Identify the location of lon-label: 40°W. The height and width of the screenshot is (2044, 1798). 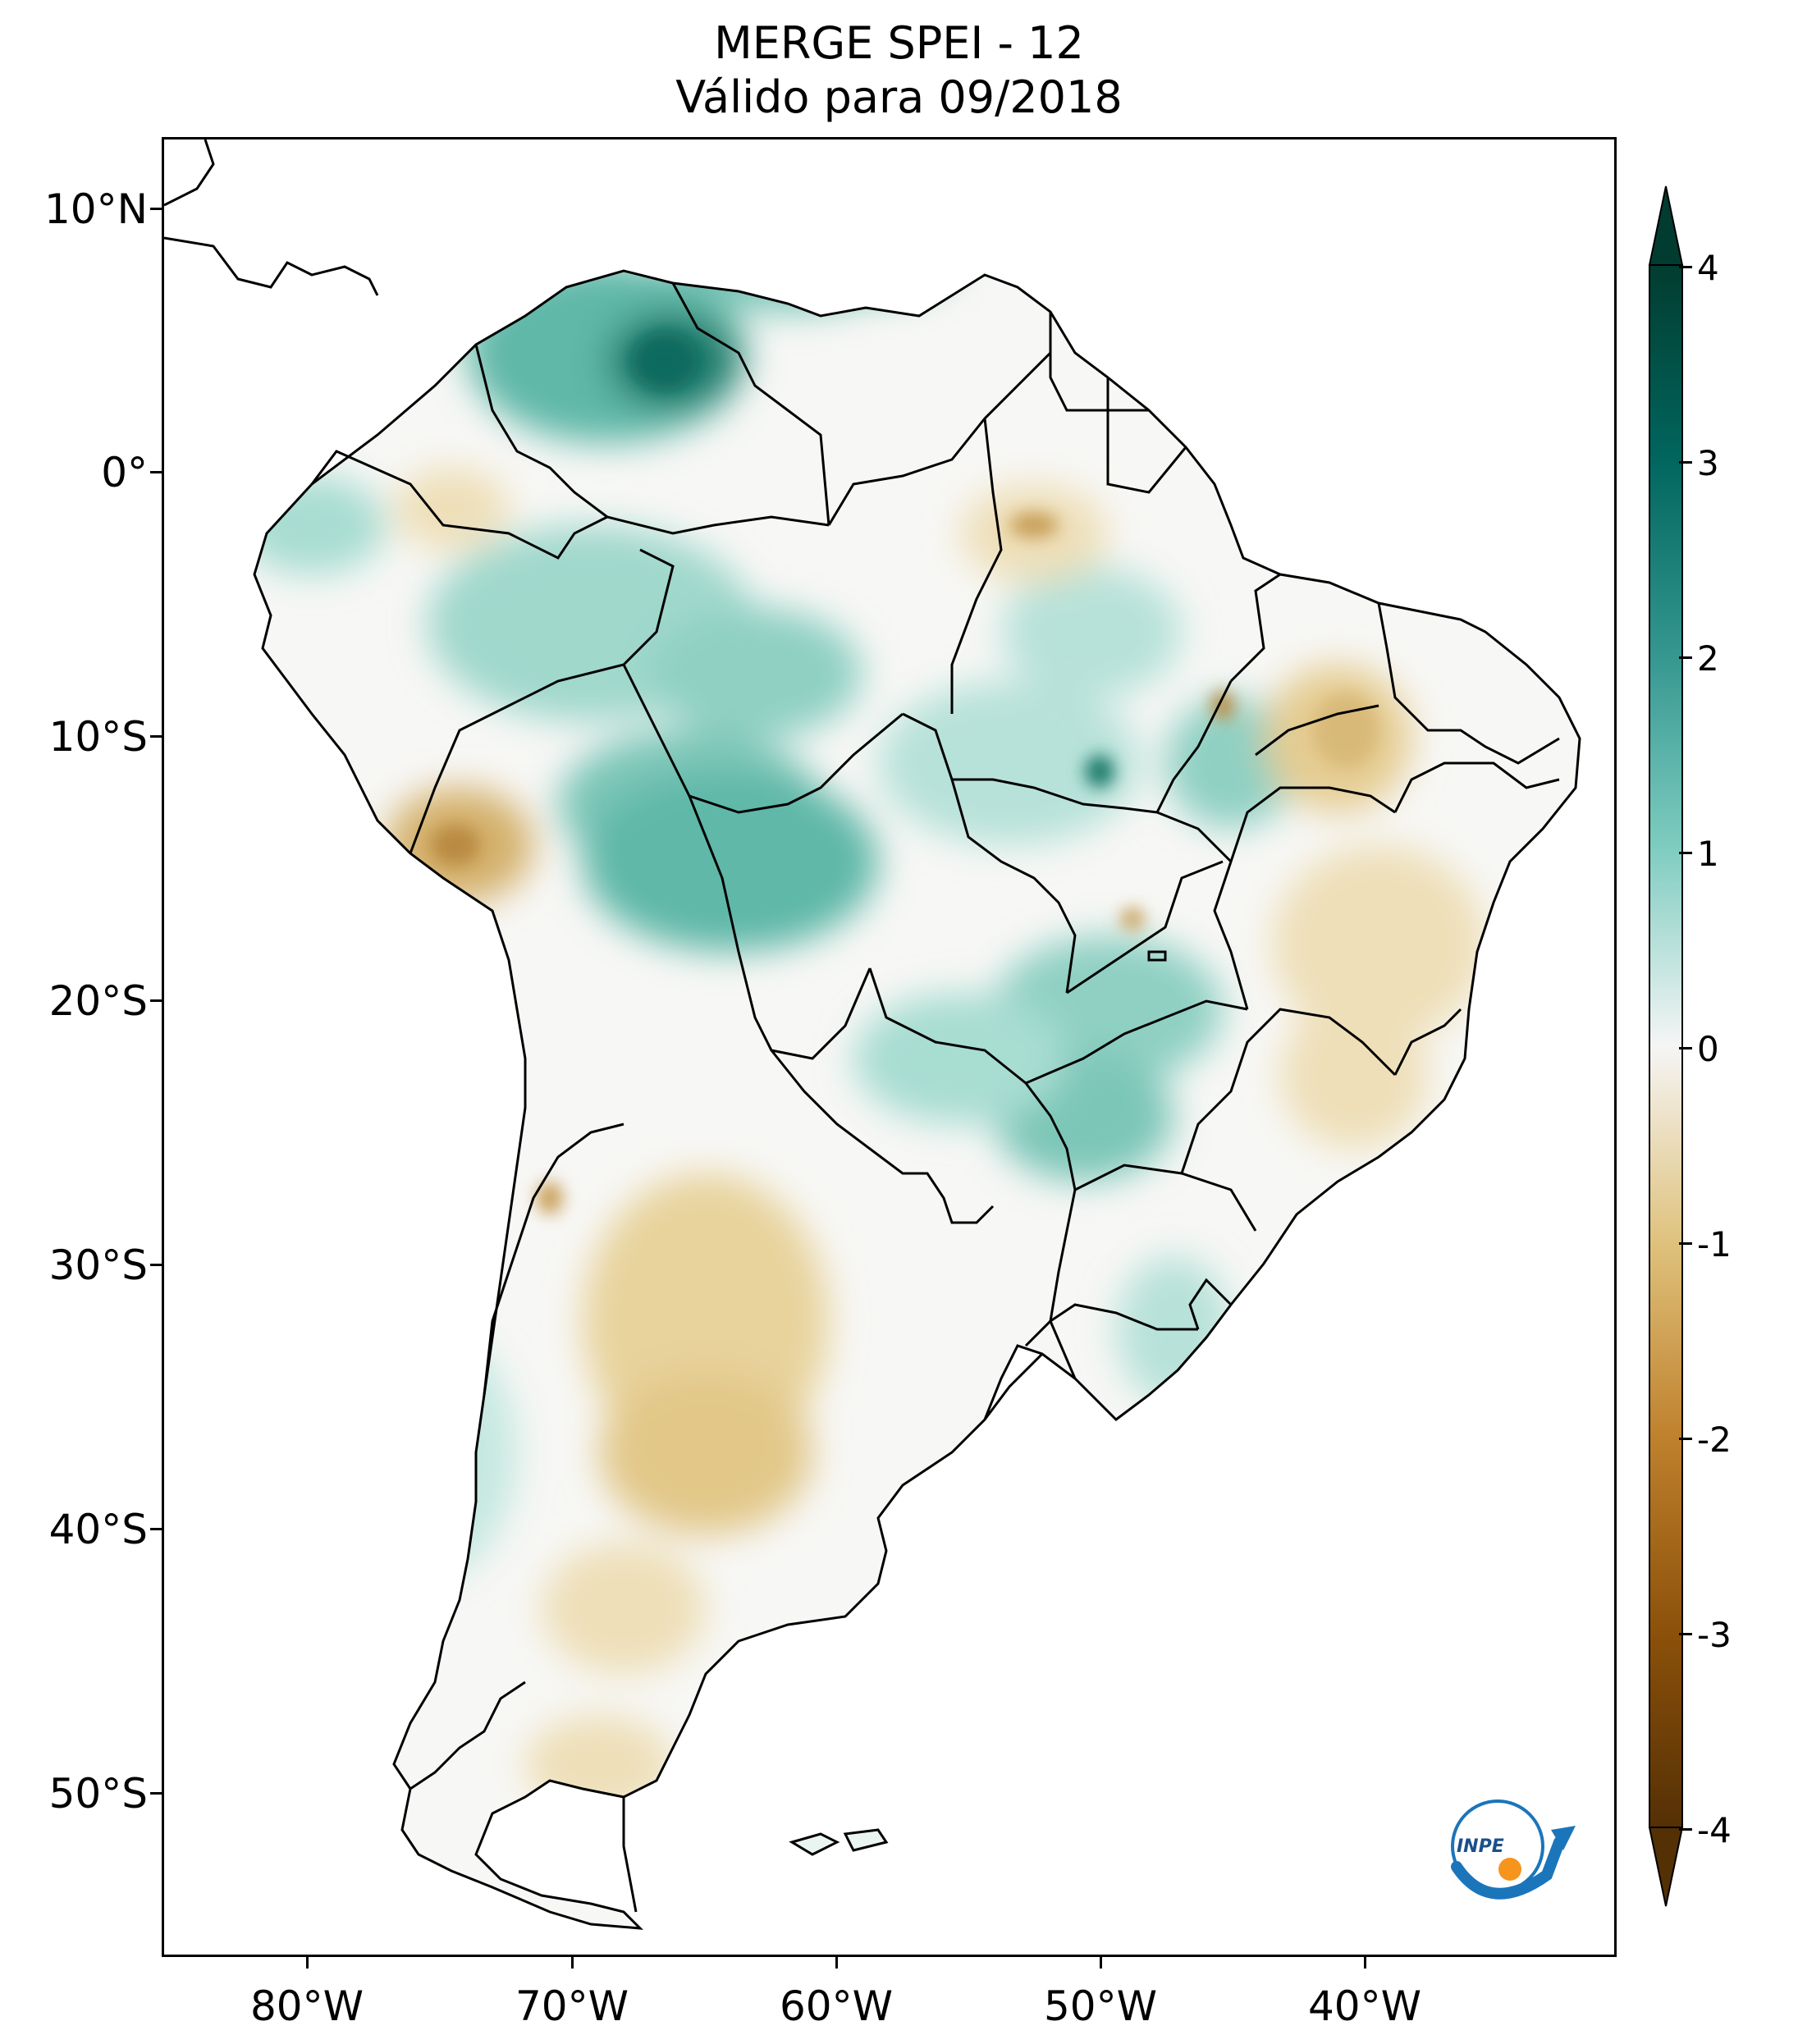
(1364, 2006).